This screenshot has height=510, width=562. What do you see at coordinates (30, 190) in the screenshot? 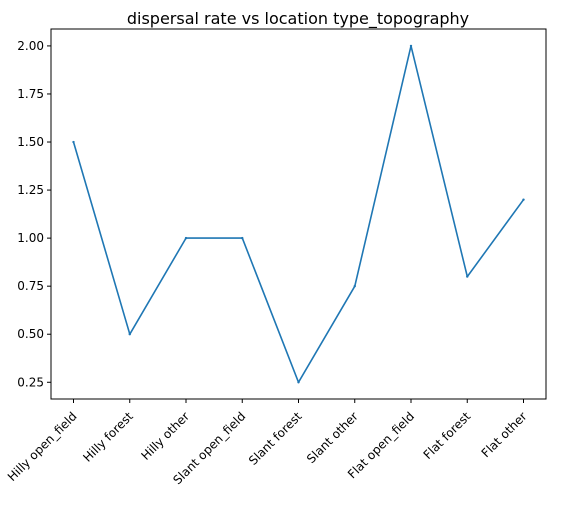
I see `y-tick-label: 1.25` at bounding box center [30, 190].